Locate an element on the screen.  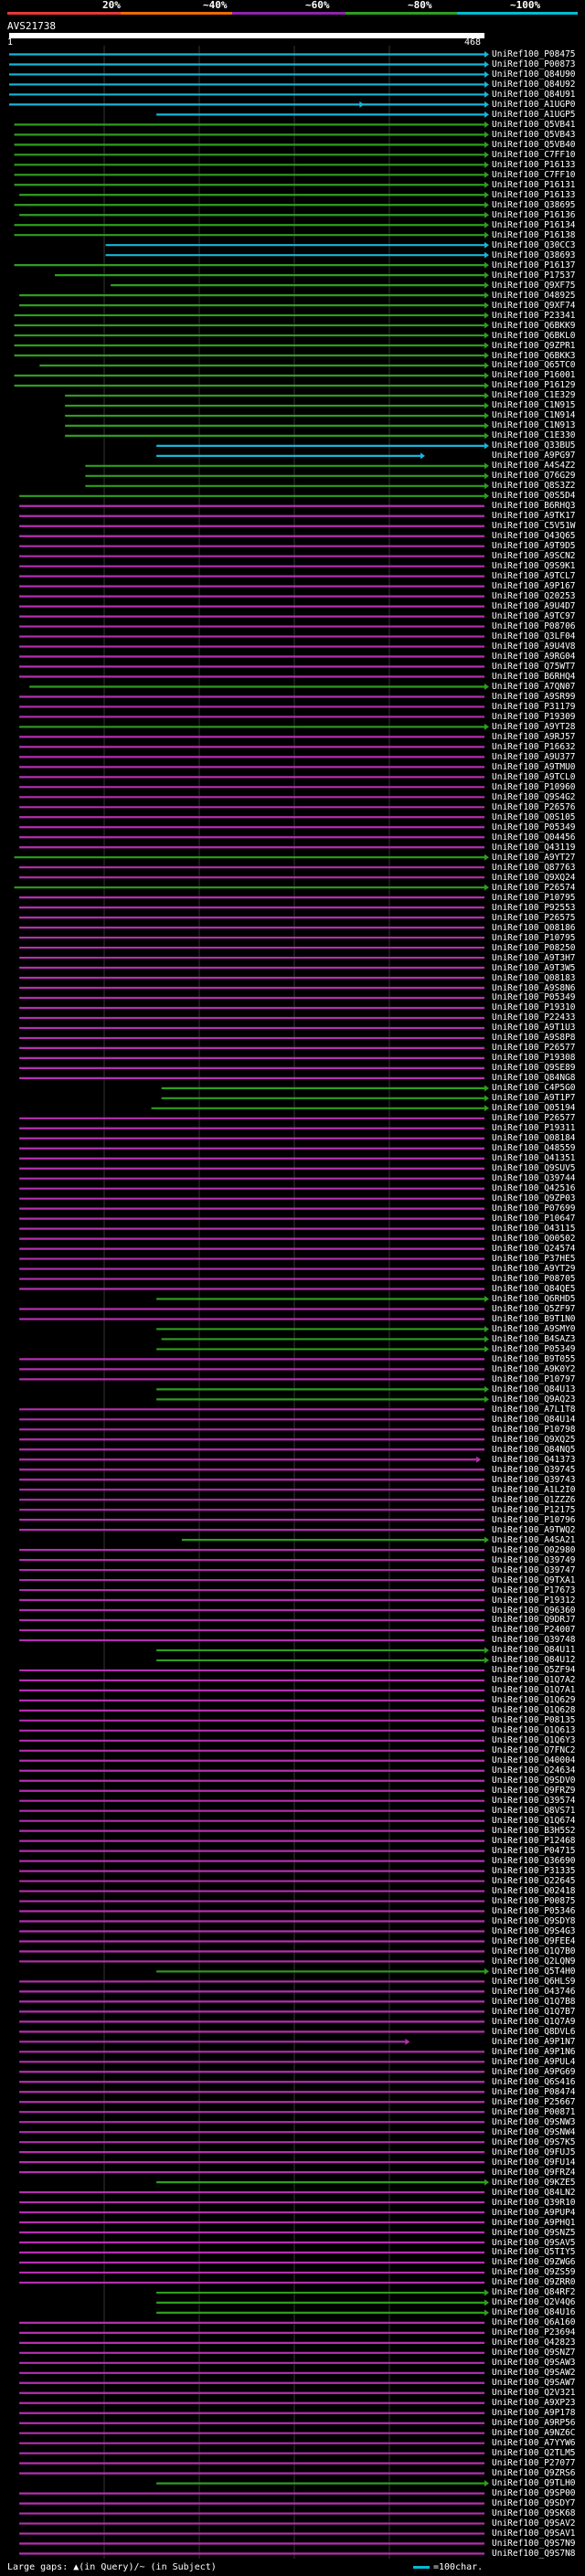
ruler-start-label: 1 is located at coordinates (11, 42).